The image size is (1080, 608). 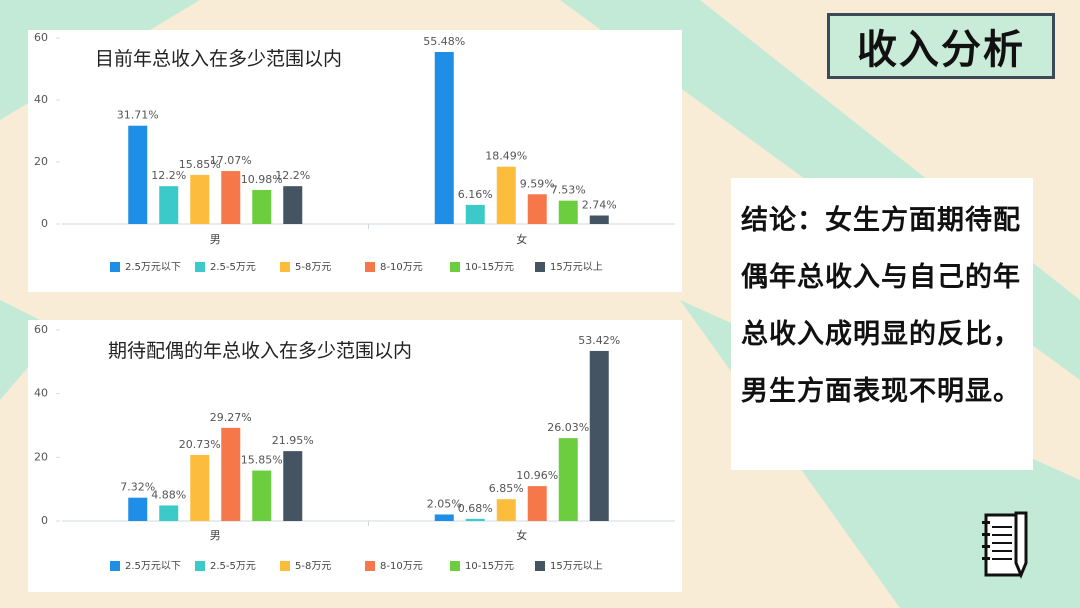 I want to click on value-label: 20.73%, so click(x=200, y=444).